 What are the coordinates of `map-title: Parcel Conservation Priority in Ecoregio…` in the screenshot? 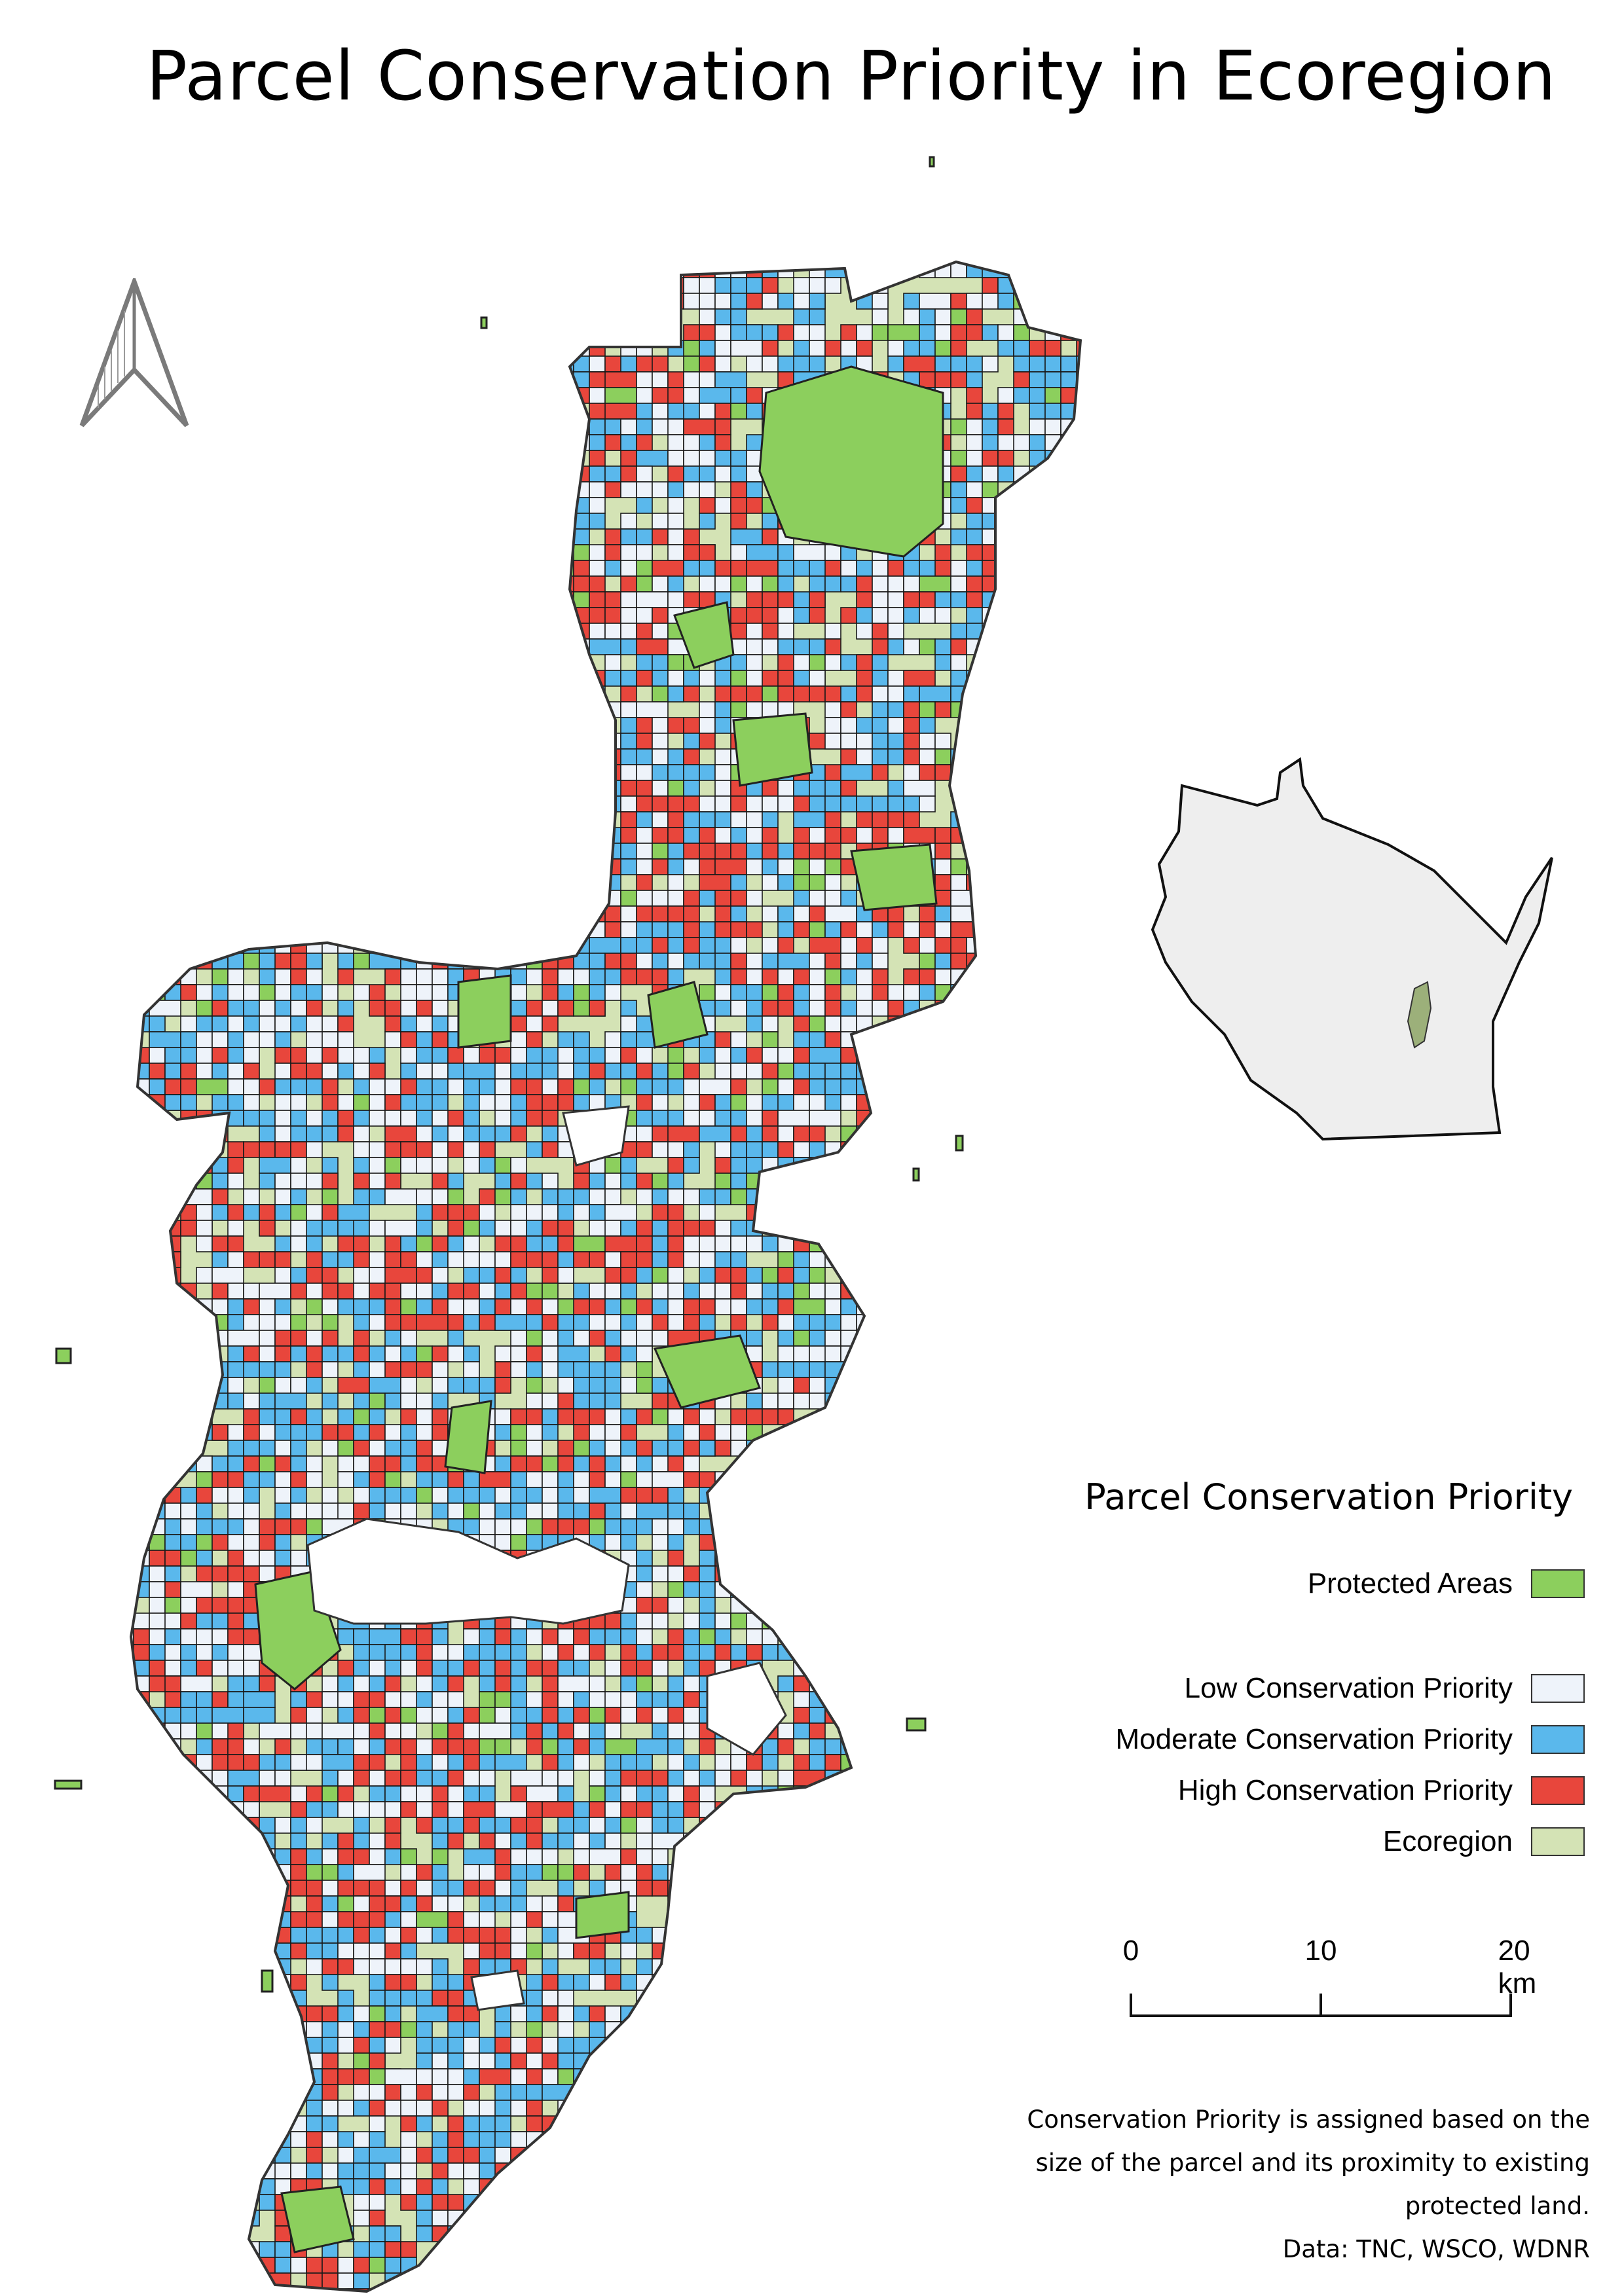 It's located at (851, 76).